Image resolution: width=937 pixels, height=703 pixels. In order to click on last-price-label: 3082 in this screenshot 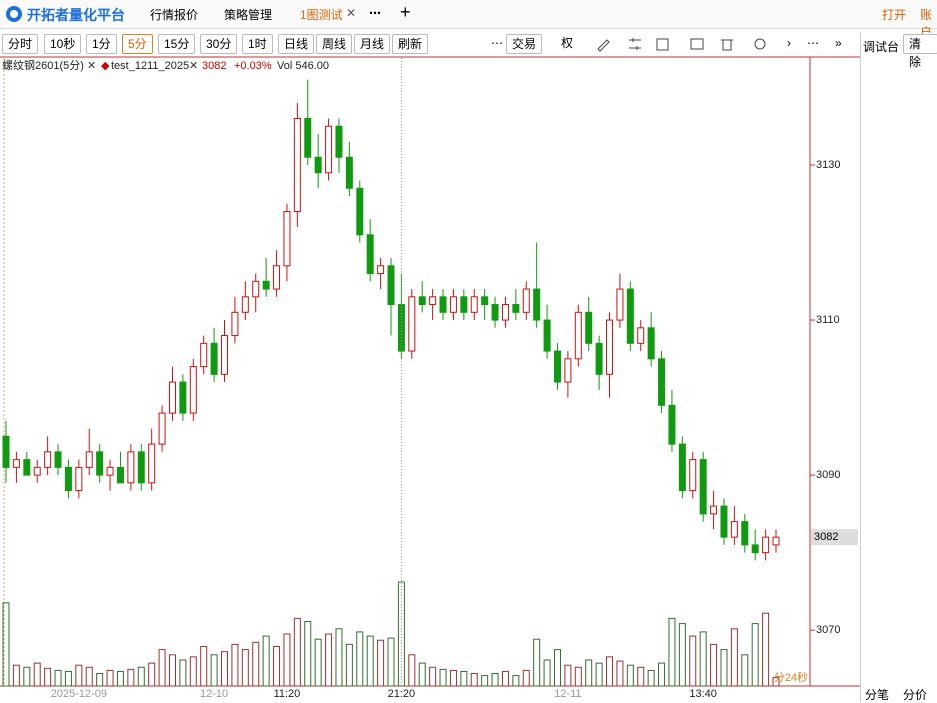, I will do `click(826, 537)`.